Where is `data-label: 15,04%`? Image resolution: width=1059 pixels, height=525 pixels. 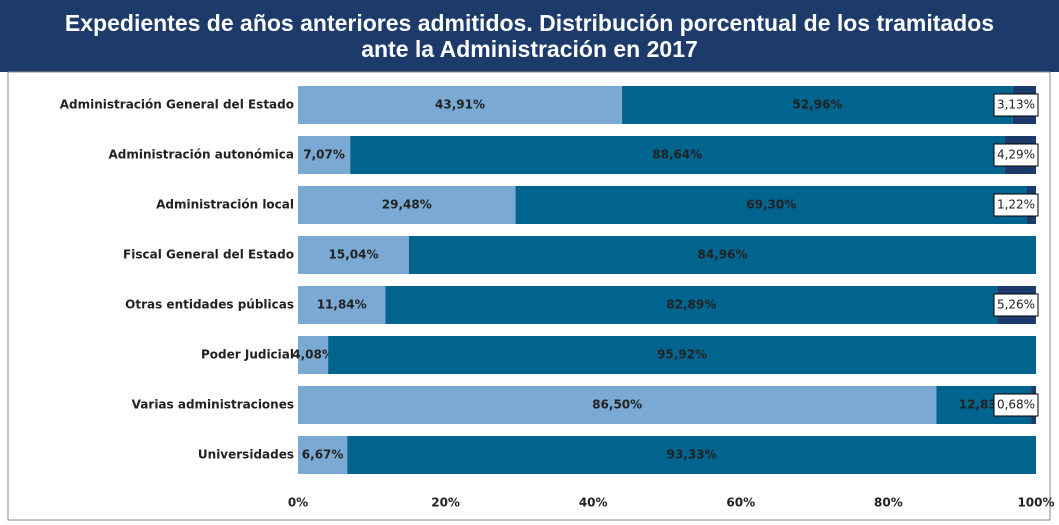 data-label: 15,04% is located at coordinates (354, 255).